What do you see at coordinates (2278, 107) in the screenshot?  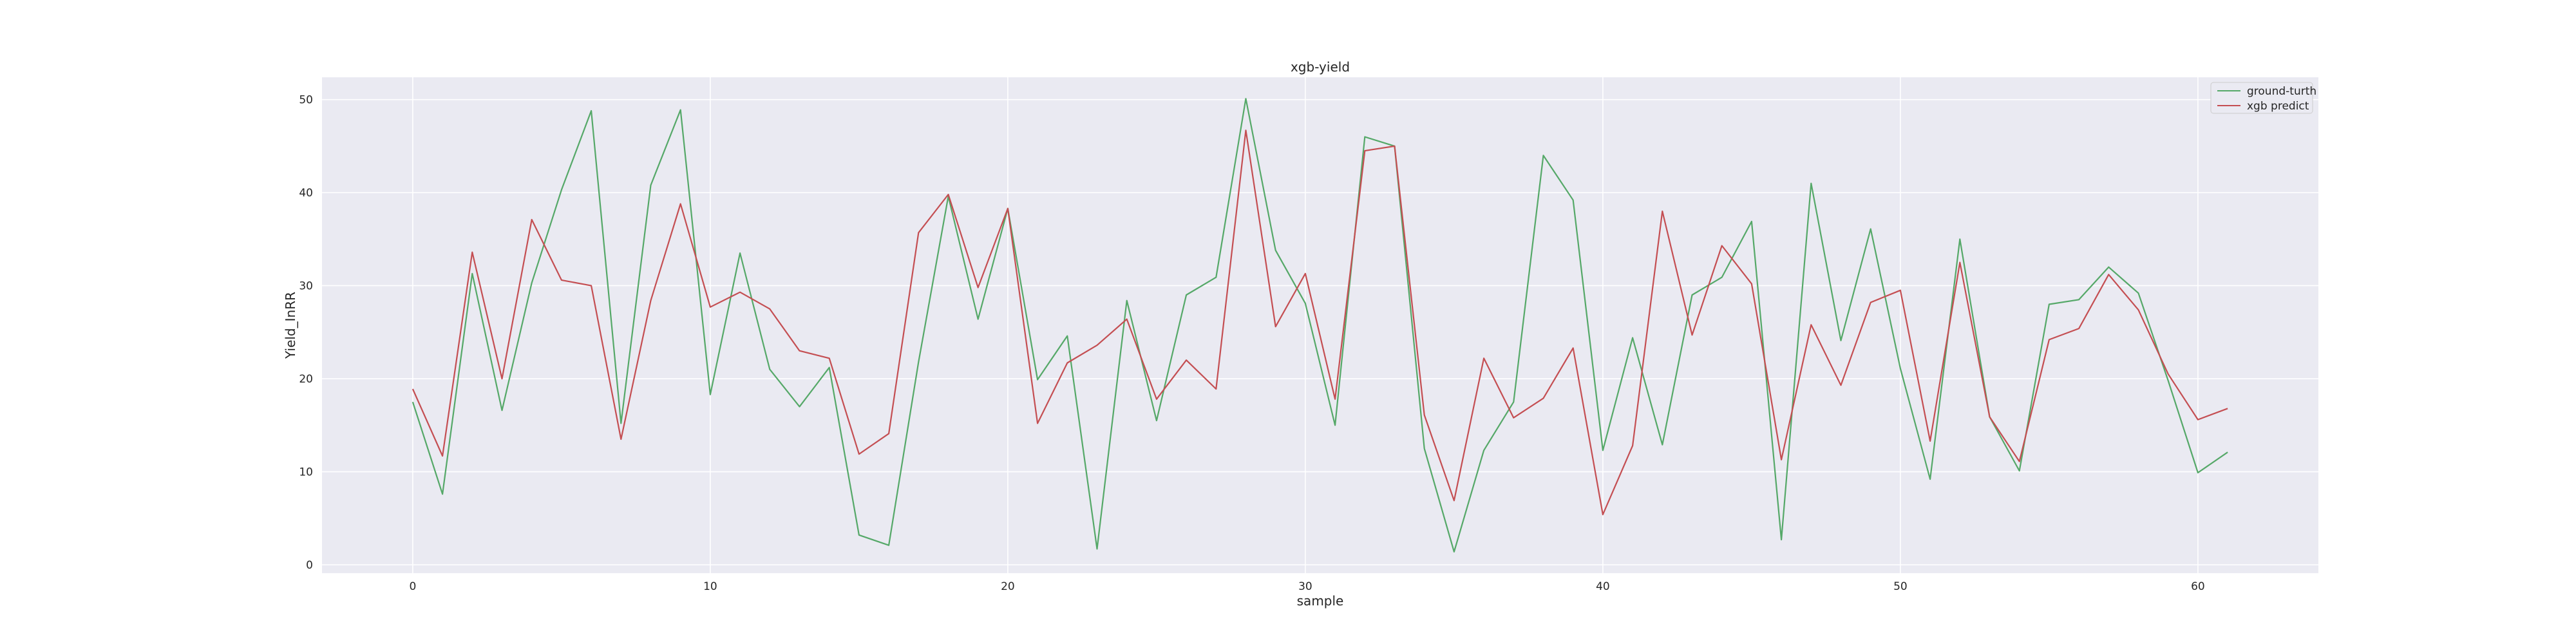 I see `legend-label-xgb-predict: xgb predict` at bounding box center [2278, 107].